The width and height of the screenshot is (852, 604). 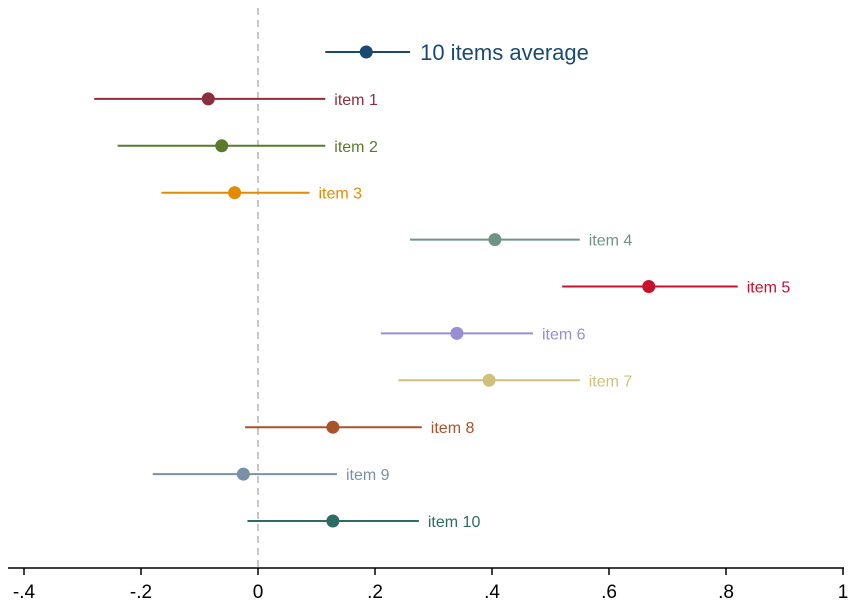 What do you see at coordinates (611, 381) in the screenshot?
I see `series-label: item 7` at bounding box center [611, 381].